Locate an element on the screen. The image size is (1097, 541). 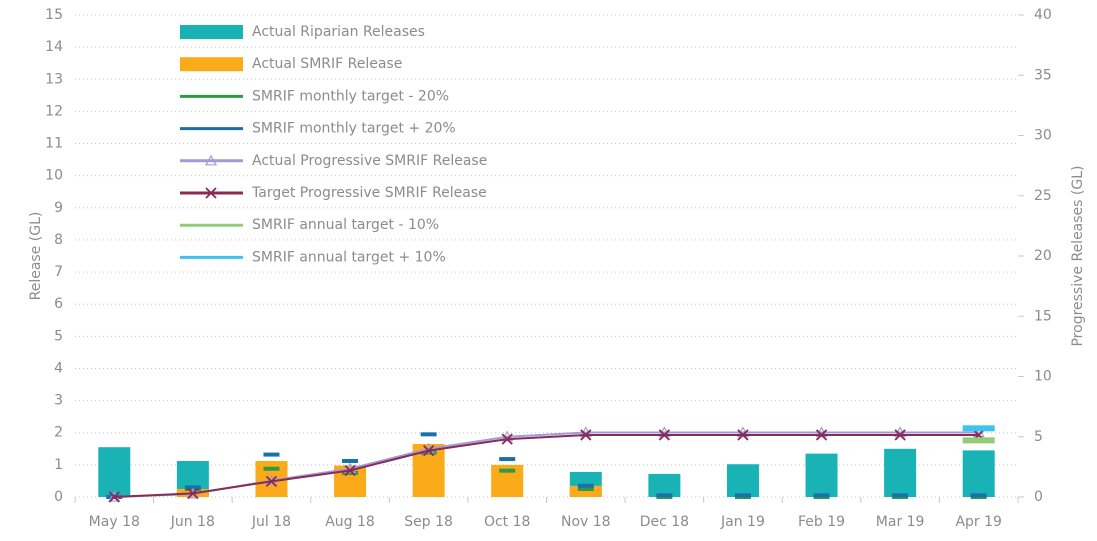
y2-tick-label: 25 is located at coordinates (1043, 196).